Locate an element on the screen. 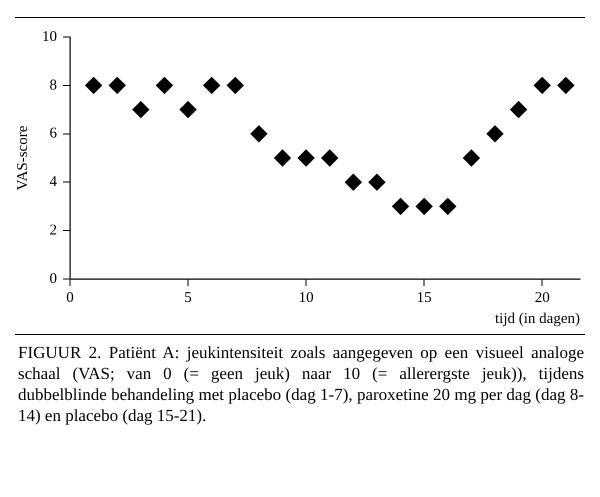 The image size is (600, 497). x-tick-label: 15 is located at coordinates (424, 298).